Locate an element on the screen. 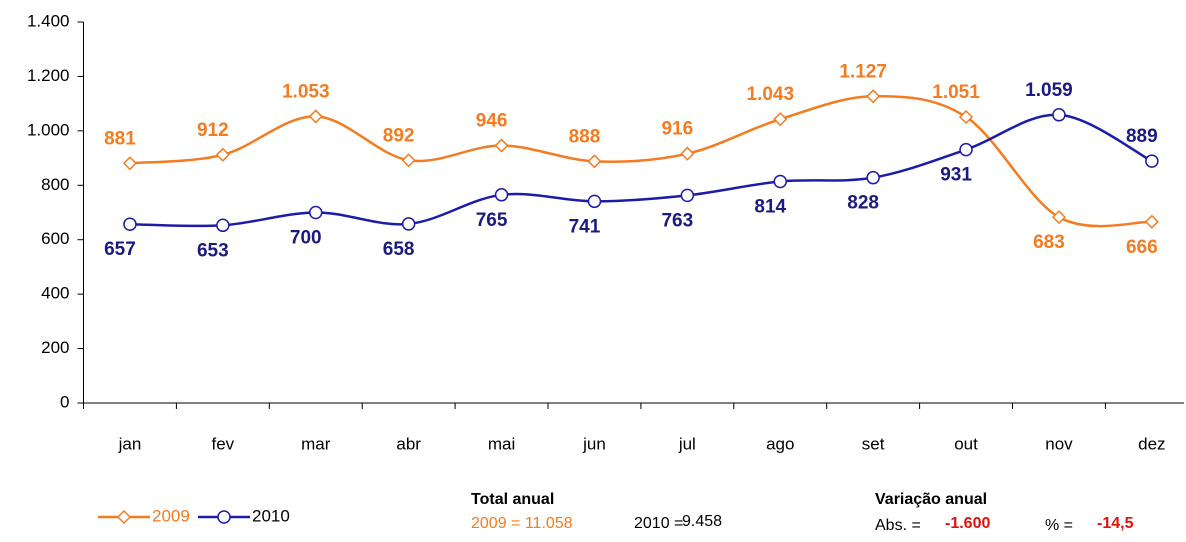 The height and width of the screenshot is (542, 1186). legend-label: 2009 is located at coordinates (171, 515).